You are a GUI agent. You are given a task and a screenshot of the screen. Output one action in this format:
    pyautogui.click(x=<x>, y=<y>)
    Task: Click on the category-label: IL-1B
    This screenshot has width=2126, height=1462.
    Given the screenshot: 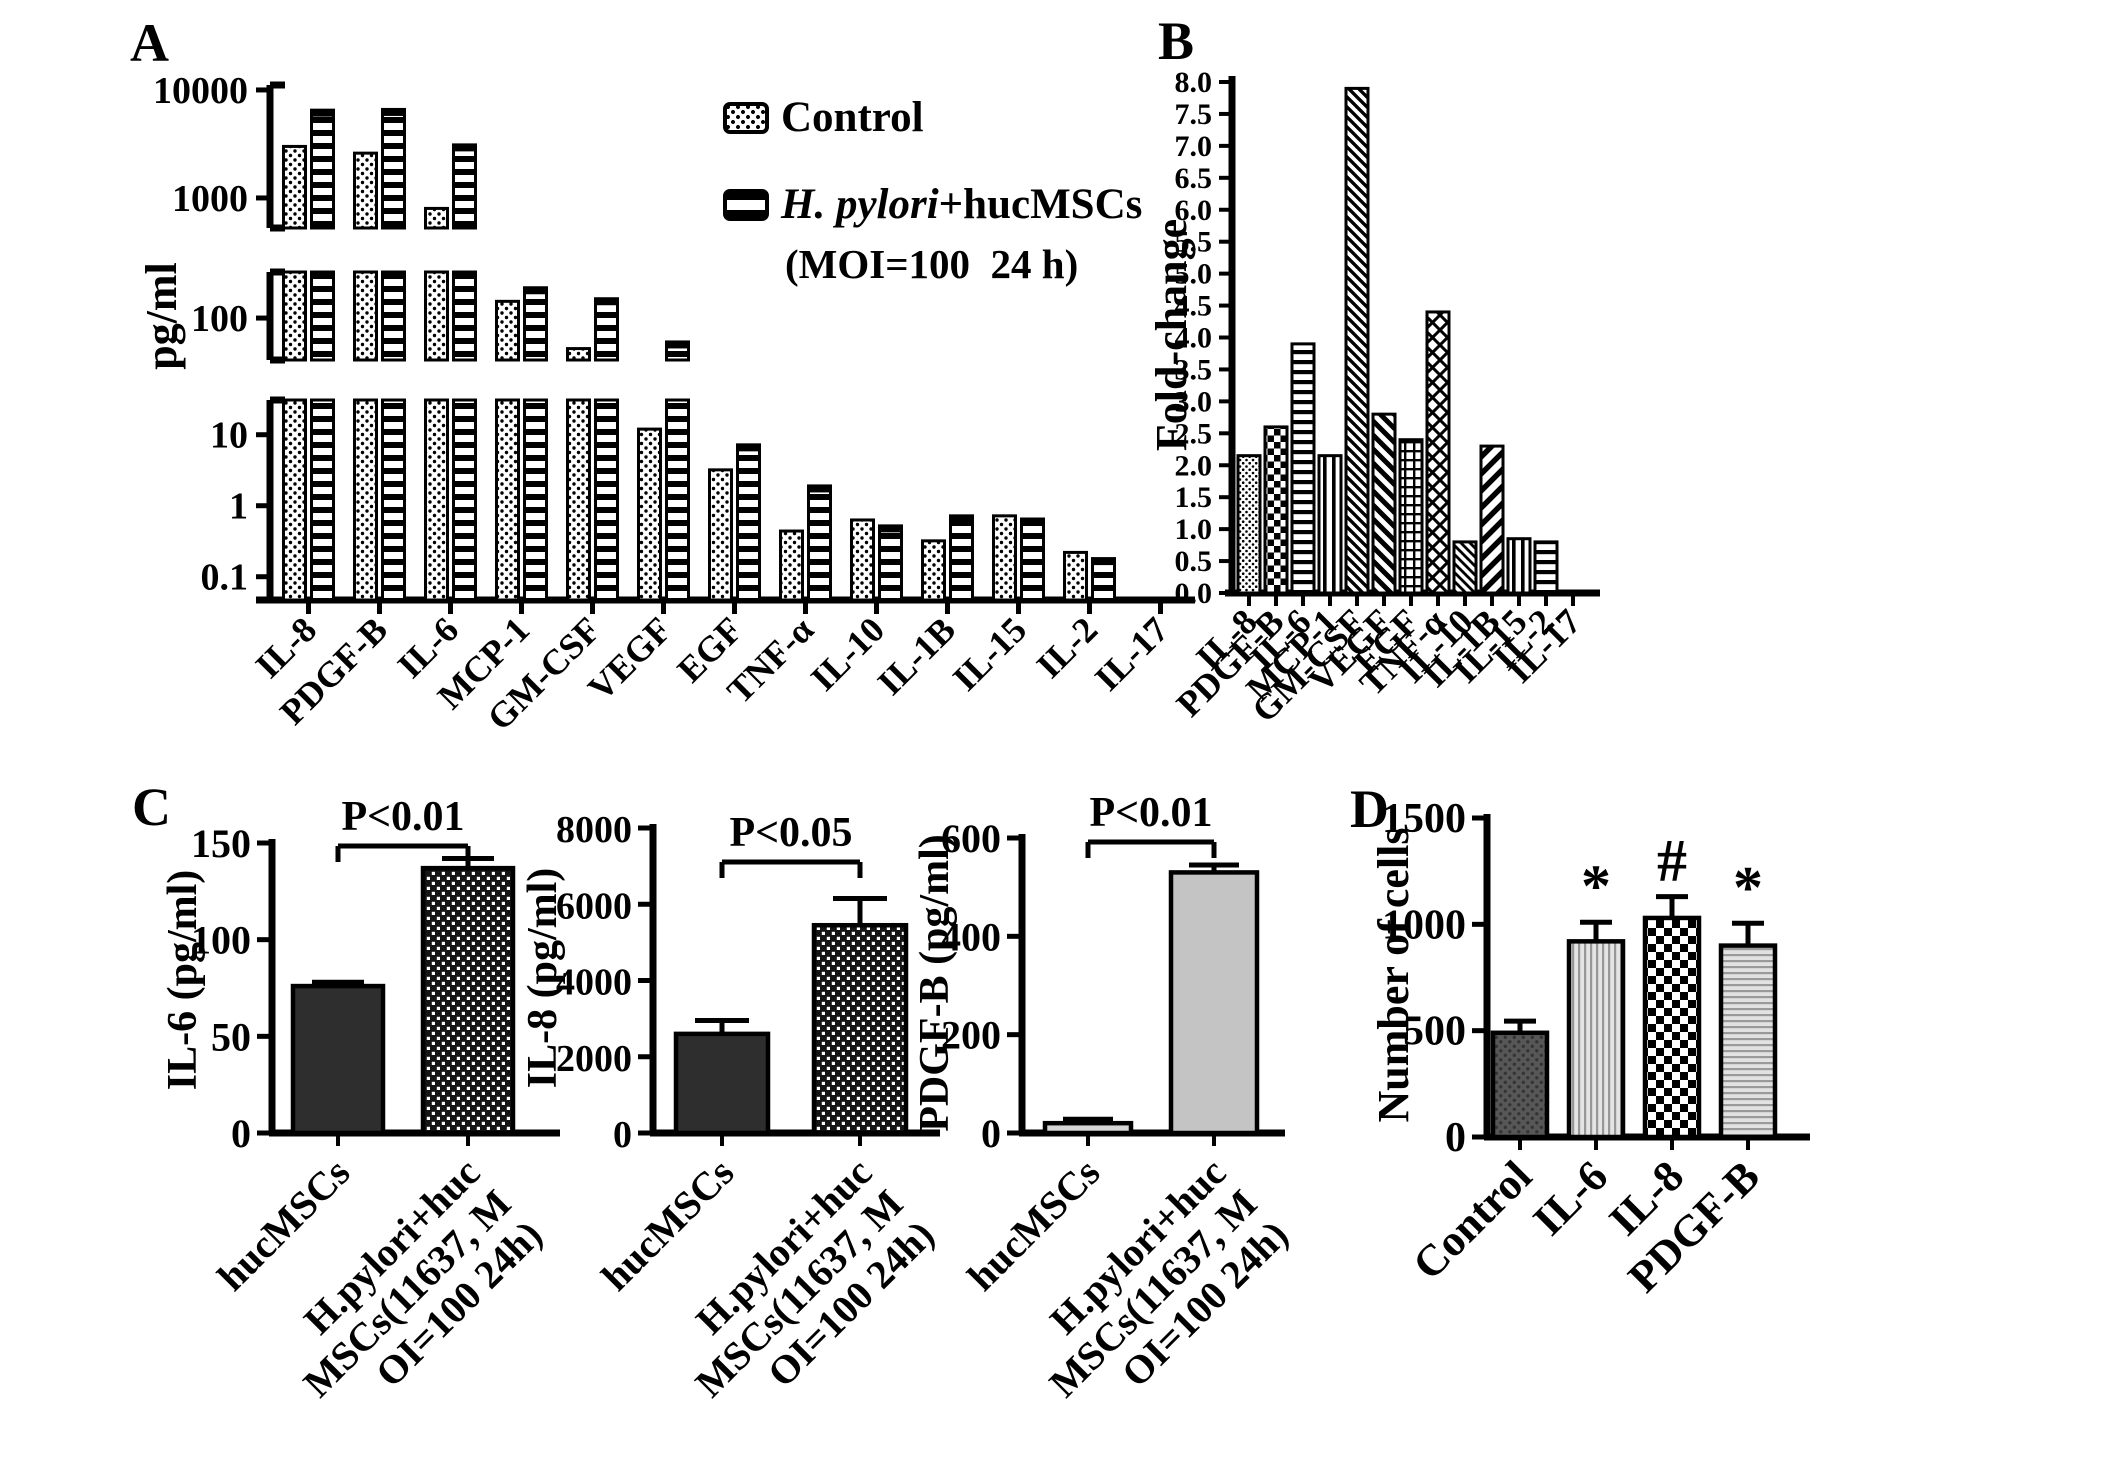 What is the action you would take?
    pyautogui.click(x=916, y=655)
    